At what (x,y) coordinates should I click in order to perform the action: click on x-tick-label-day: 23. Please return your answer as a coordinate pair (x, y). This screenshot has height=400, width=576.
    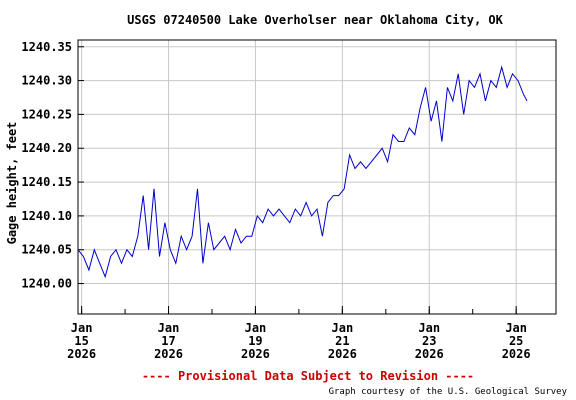
    Looking at the image, I should click on (429, 341).